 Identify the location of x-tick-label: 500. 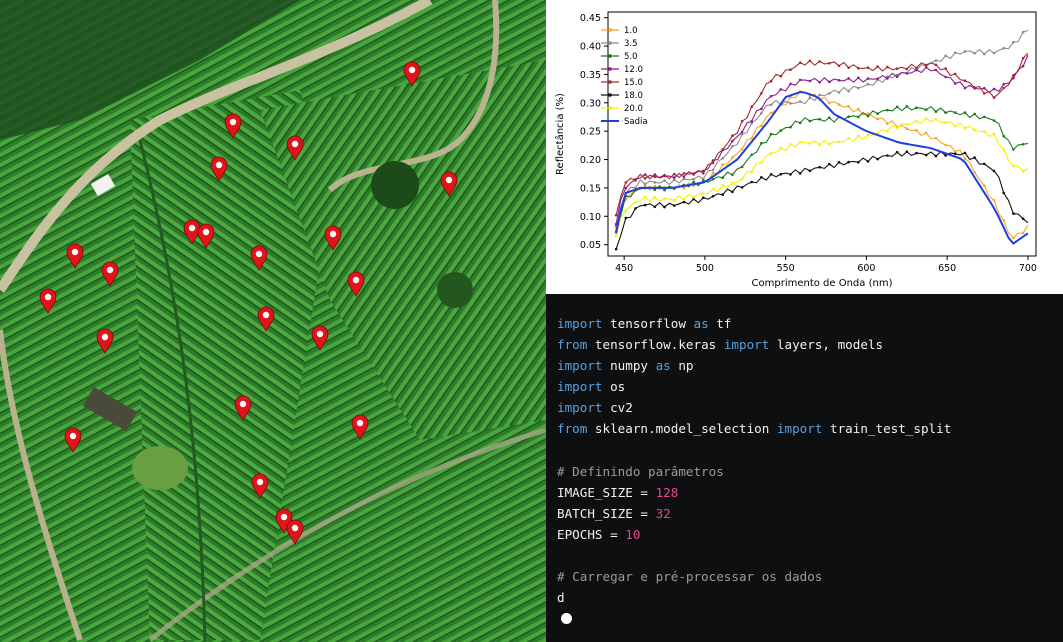
(705, 268).